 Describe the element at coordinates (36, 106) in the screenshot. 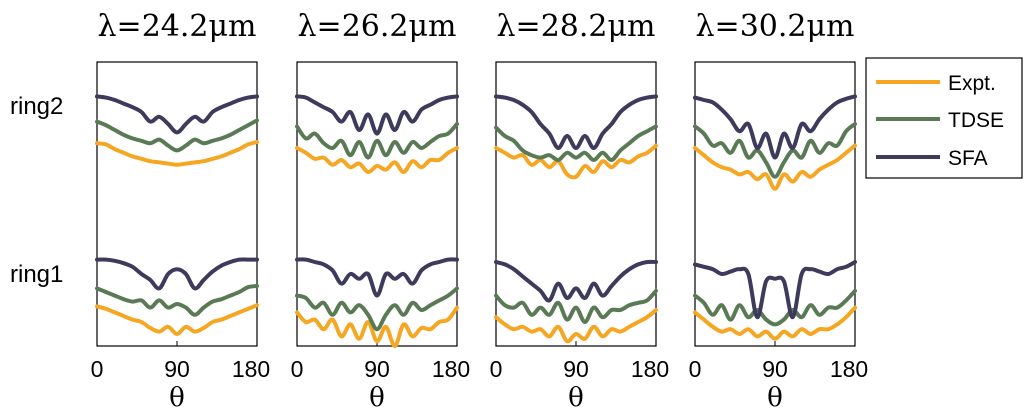

I see `row-label-ring2: ring2` at that location.